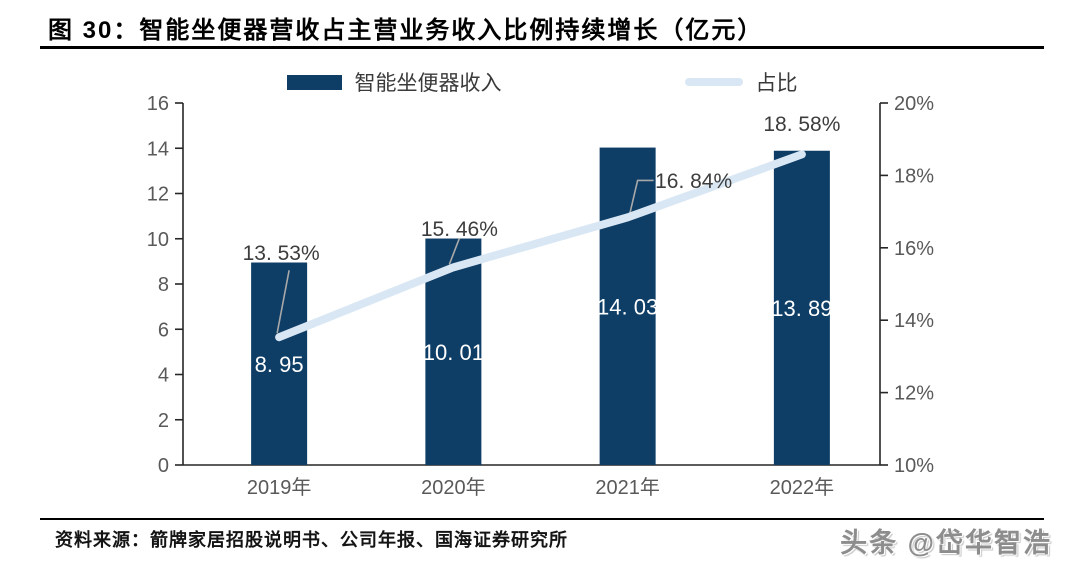  Describe the element at coordinates (163, 376) in the screenshot. I see `left-axis-tick-label: 4` at that location.